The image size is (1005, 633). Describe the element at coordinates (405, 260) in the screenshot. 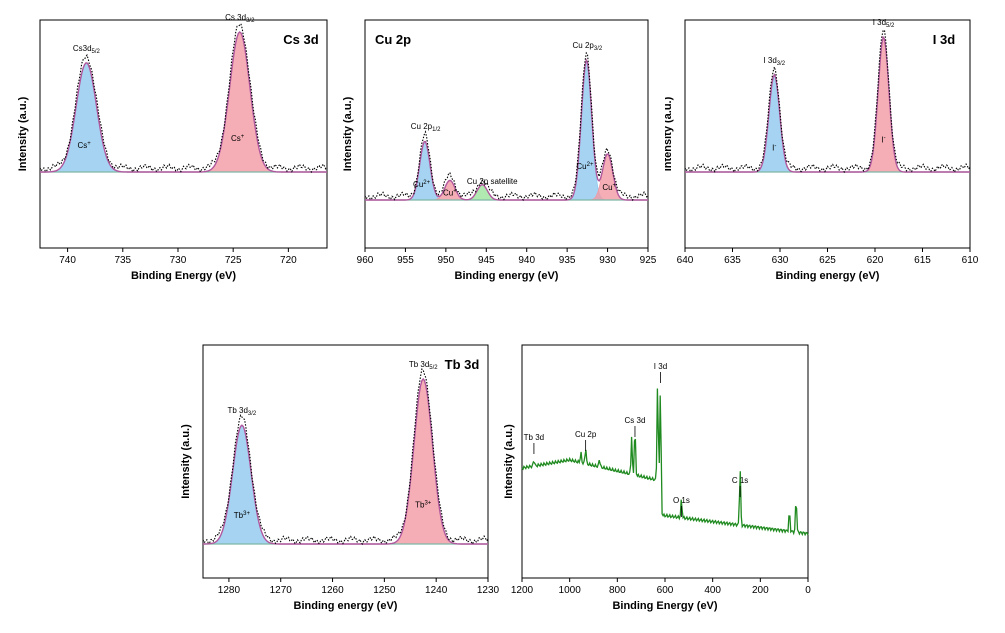

I see `x-tick-label: 955` at that location.